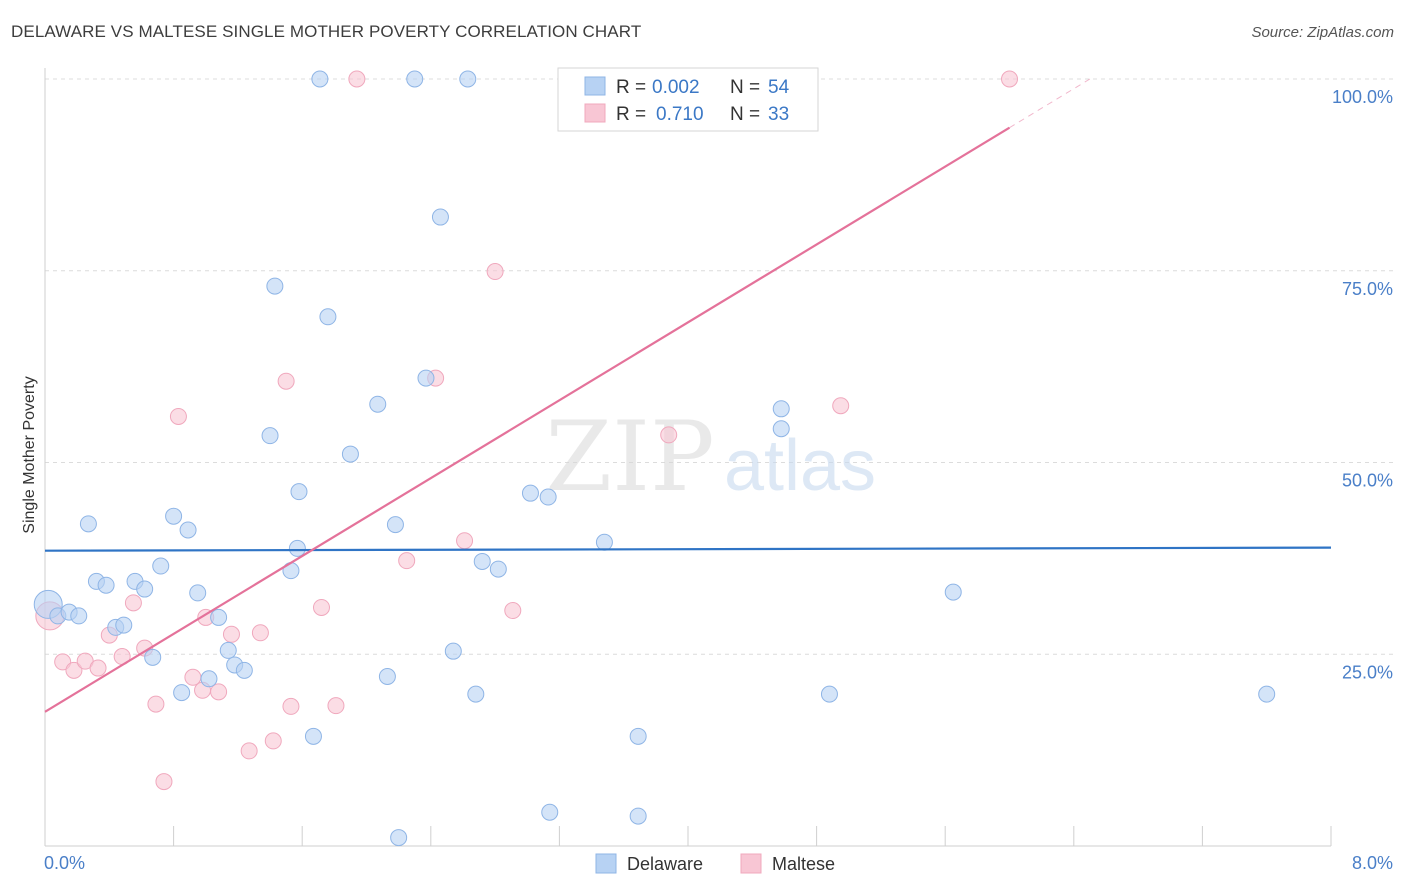 The height and width of the screenshot is (892, 1406). Describe the element at coordinates (676, 87) in the screenshot. I see `legend-r-value-delaware: 0.002` at that location.